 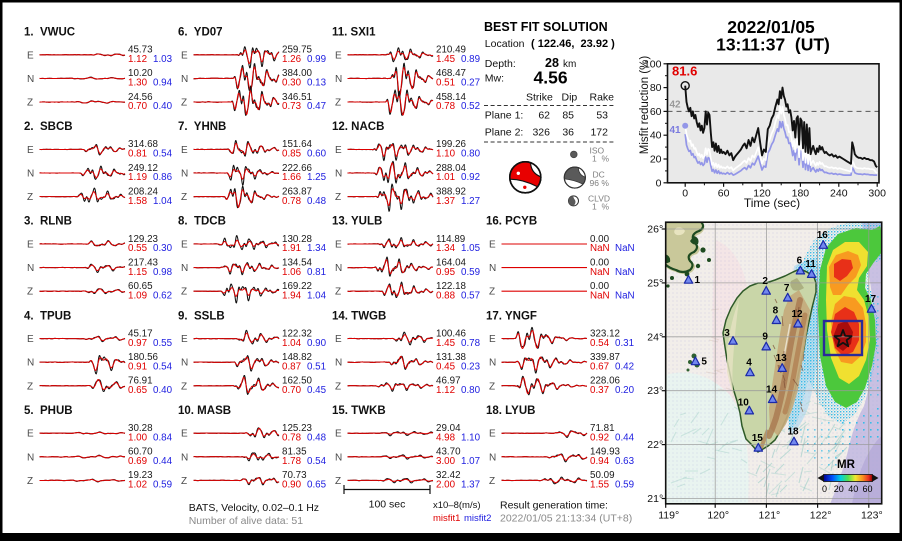 What do you see at coordinates (599, 437) in the screenshot?
I see `svg-text: 0.92` at bounding box center [599, 437].